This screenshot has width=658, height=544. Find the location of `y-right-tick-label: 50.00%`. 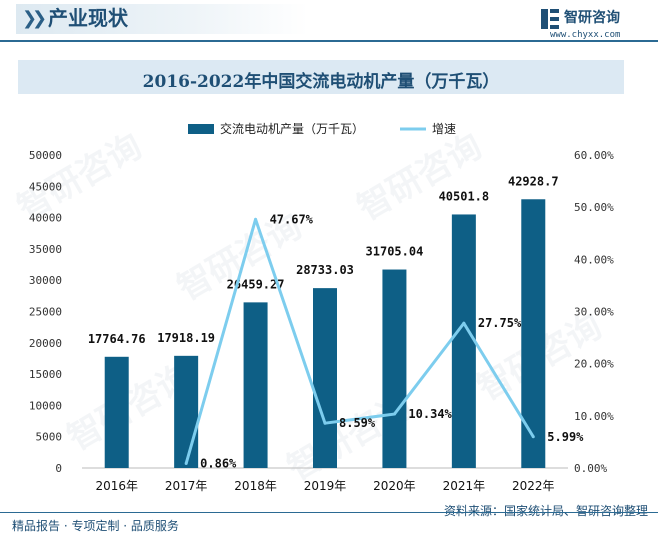

y-right-tick-label: 50.00% is located at coordinates (594, 207).